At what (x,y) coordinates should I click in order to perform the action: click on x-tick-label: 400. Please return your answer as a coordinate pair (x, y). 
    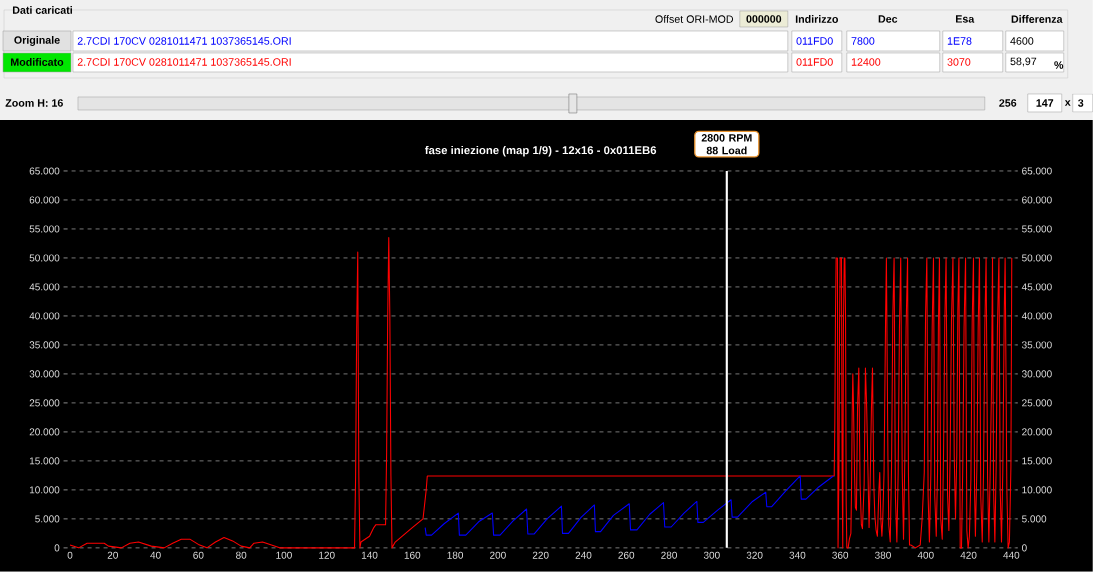
    Looking at the image, I should click on (925, 555).